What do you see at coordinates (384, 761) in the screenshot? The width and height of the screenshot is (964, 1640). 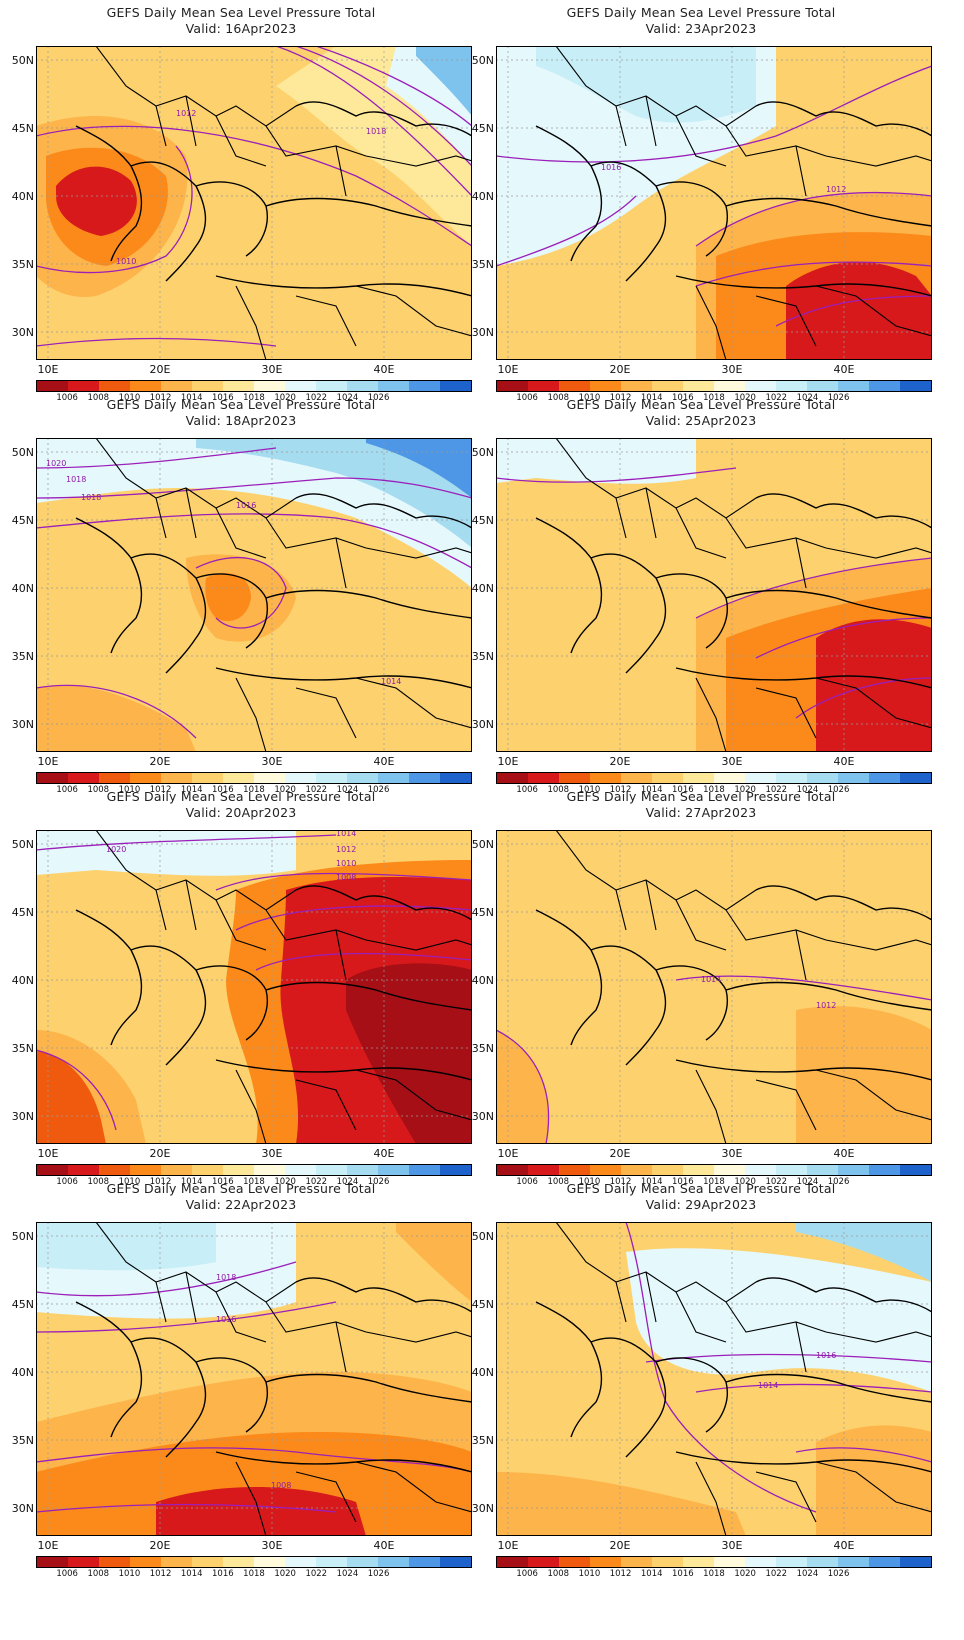 I see `longitude-label: 40E` at bounding box center [384, 761].